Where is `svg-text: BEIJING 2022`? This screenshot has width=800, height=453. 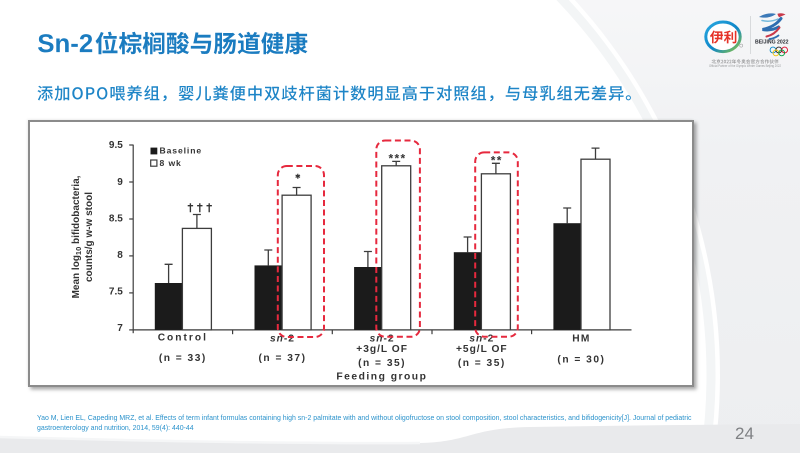 svg-text: BEIJING 2022 is located at coordinates (772, 43).